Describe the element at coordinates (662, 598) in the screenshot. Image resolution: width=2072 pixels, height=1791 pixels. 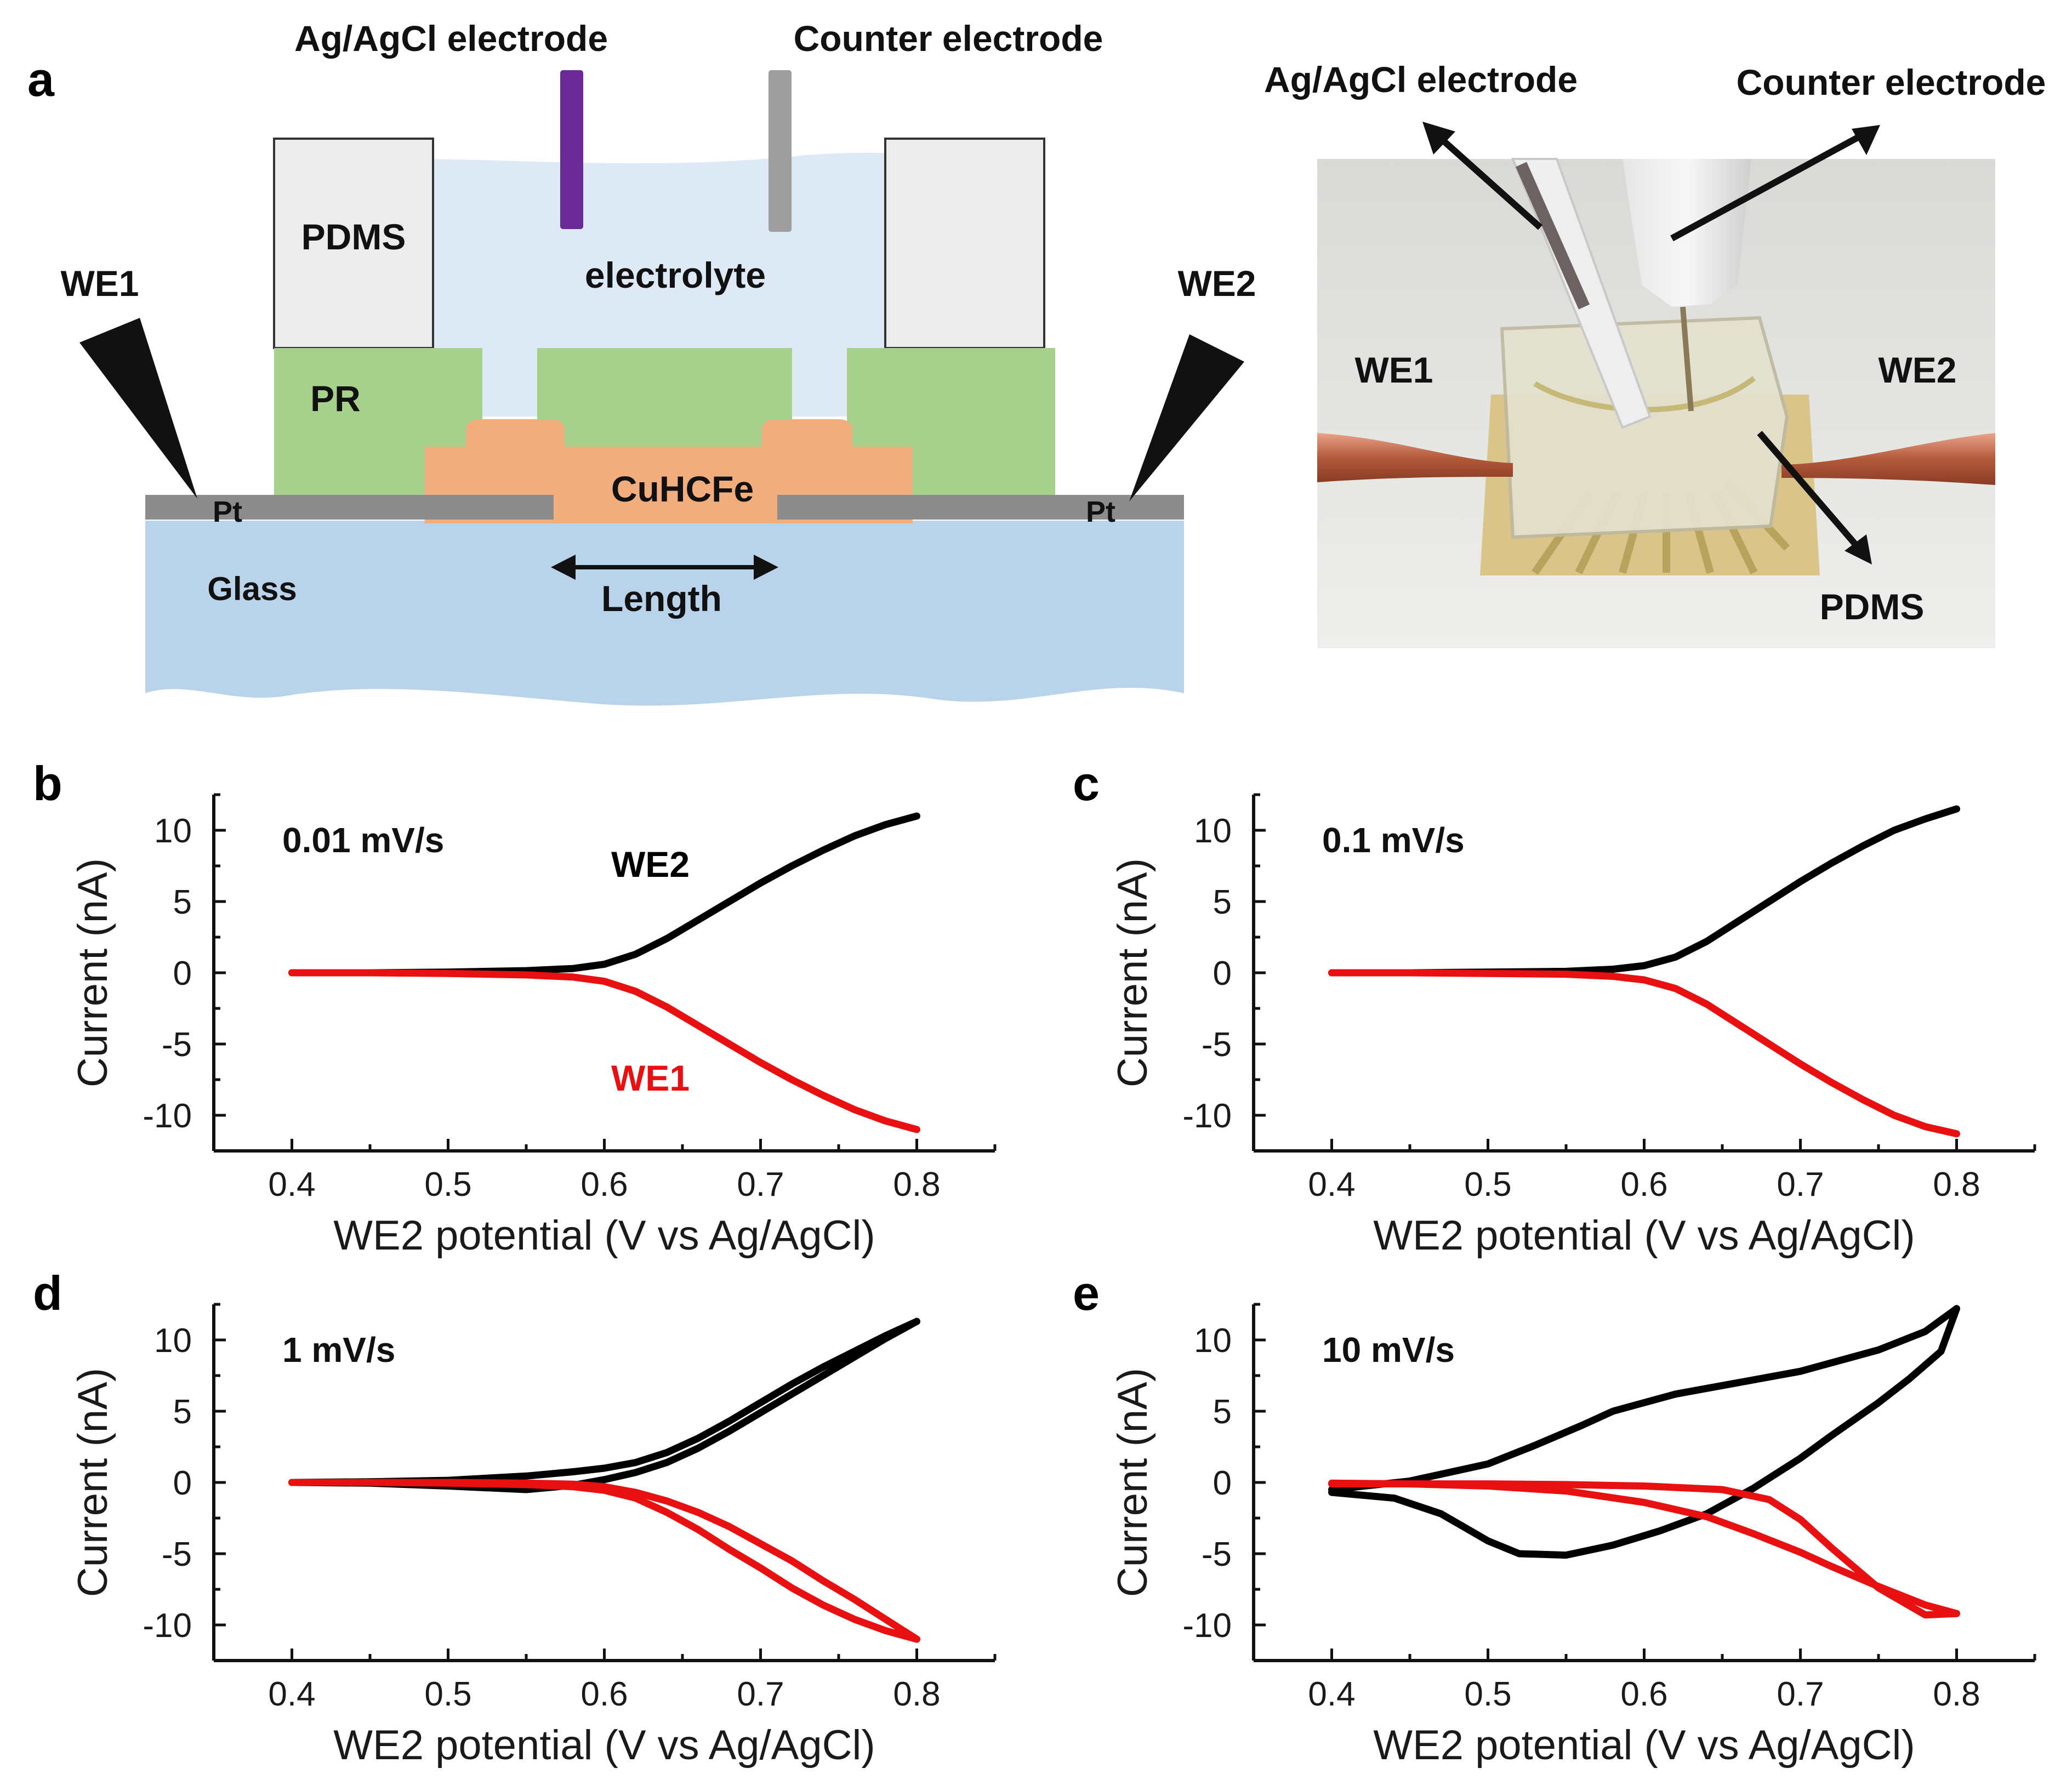
I see `length-label: Length` at that location.